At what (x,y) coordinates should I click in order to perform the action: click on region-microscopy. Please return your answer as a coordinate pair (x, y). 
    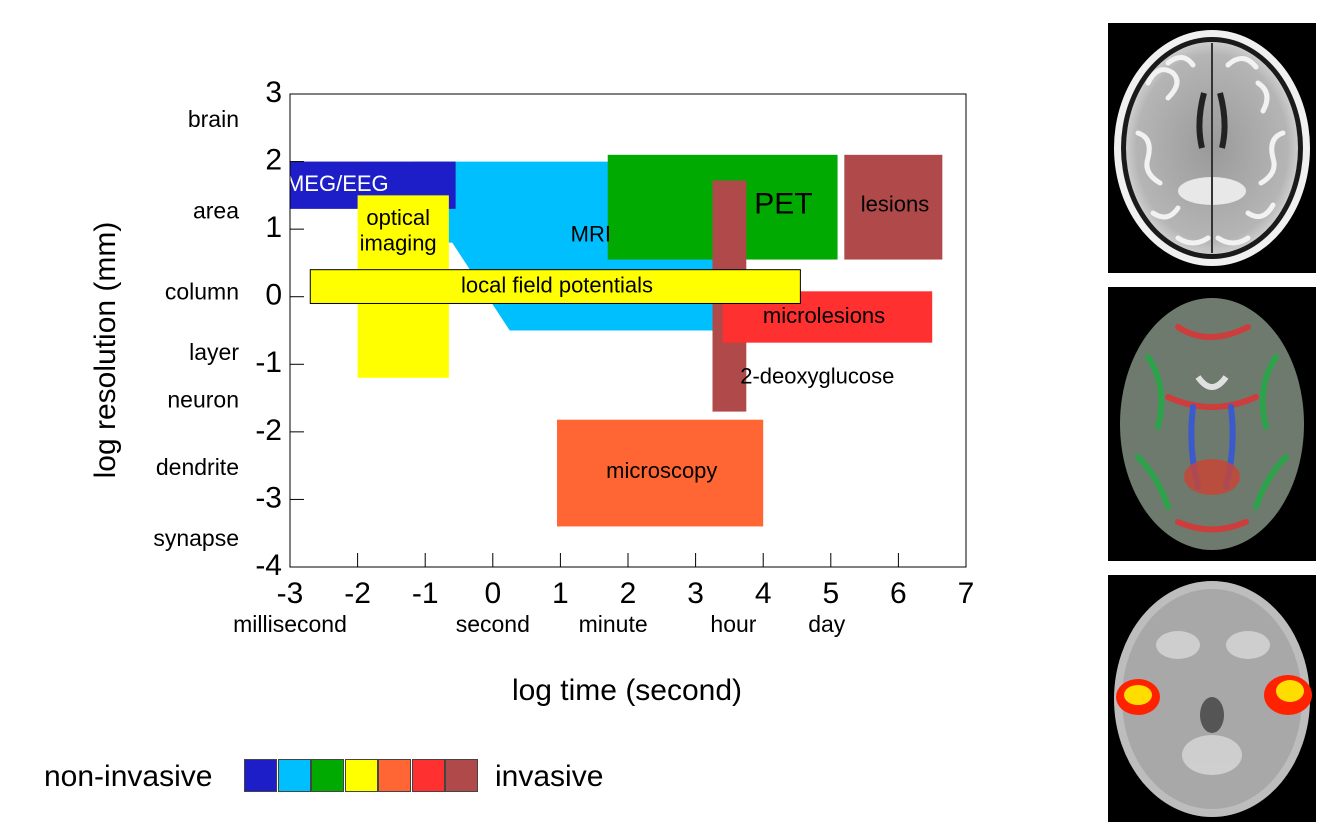
    Looking at the image, I should click on (660, 473).